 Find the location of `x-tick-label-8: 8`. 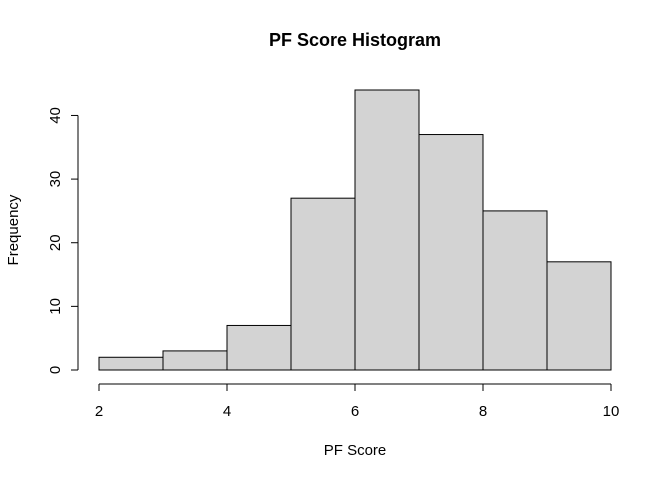

x-tick-label-8: 8 is located at coordinates (483, 411).